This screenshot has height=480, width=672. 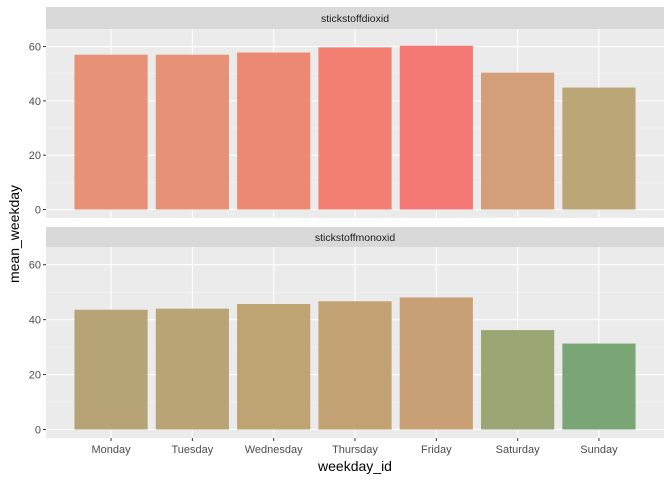 I want to click on bar-stickstoffdioxid-saturday, so click(x=518, y=141).